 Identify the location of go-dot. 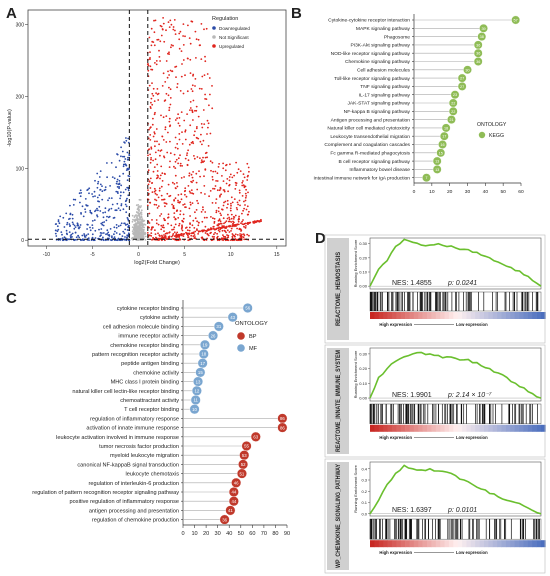
(232, 317).